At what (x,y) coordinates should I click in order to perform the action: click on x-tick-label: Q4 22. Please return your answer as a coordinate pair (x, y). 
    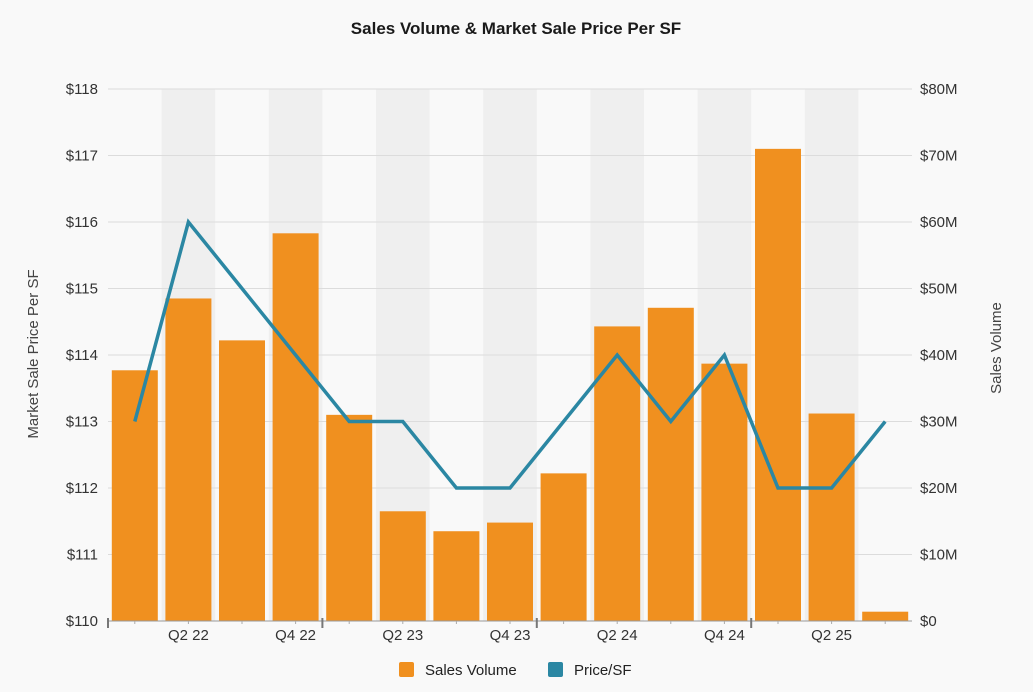
    Looking at the image, I should click on (295, 635).